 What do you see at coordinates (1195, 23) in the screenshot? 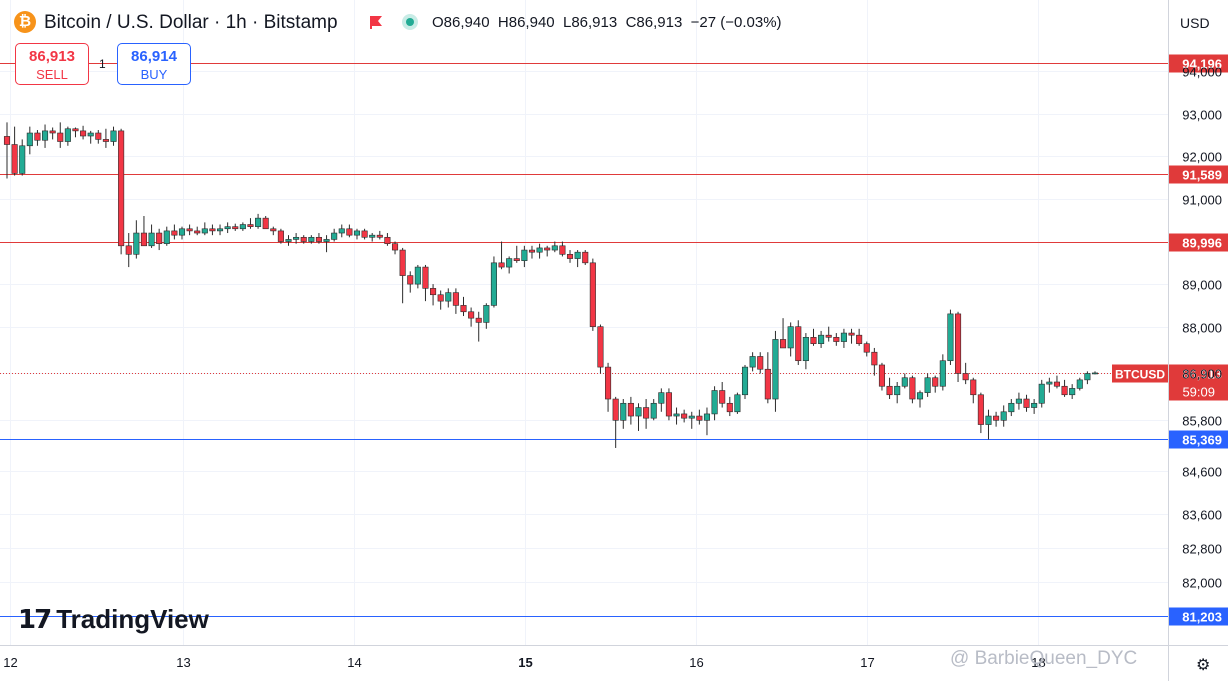
I see `currency-selector: USD` at bounding box center [1195, 23].